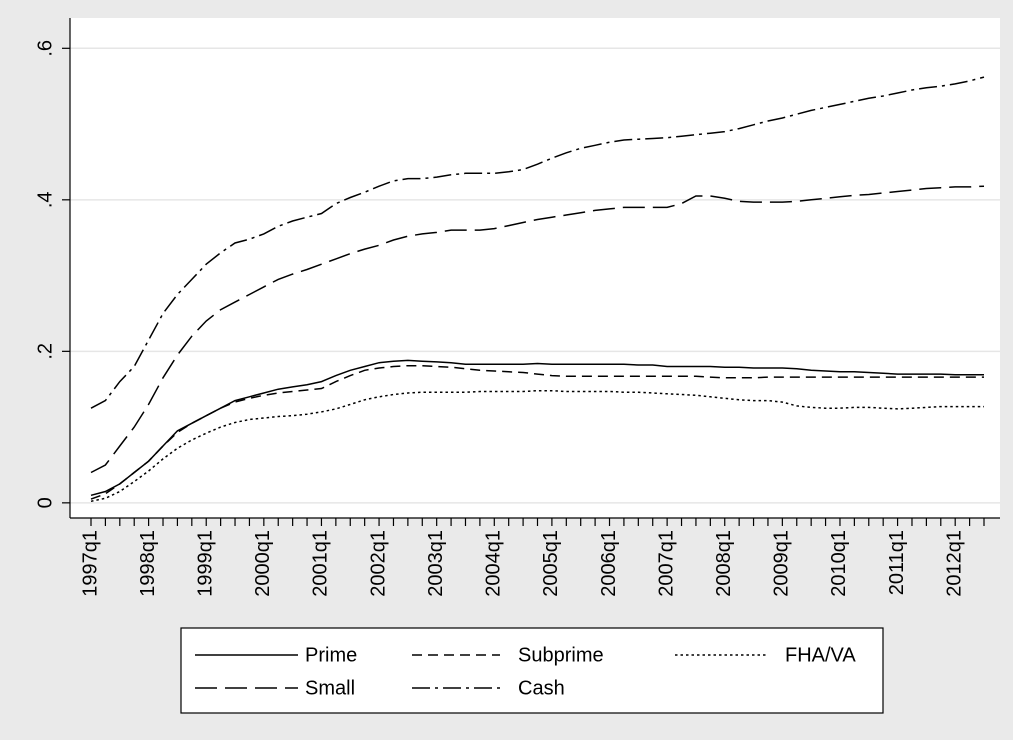  I want to click on x-tick-label: 2000q1, so click(263, 563).